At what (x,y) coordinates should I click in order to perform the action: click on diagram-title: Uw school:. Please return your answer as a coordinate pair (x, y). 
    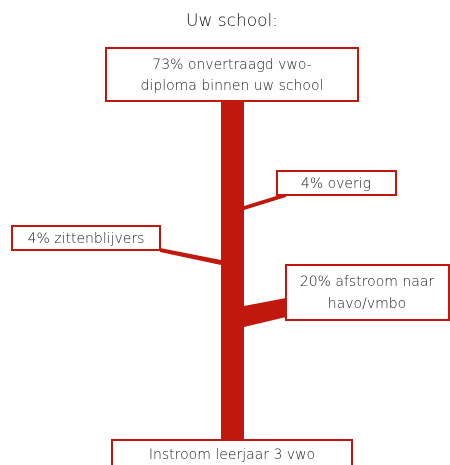
    Looking at the image, I should click on (232, 21).